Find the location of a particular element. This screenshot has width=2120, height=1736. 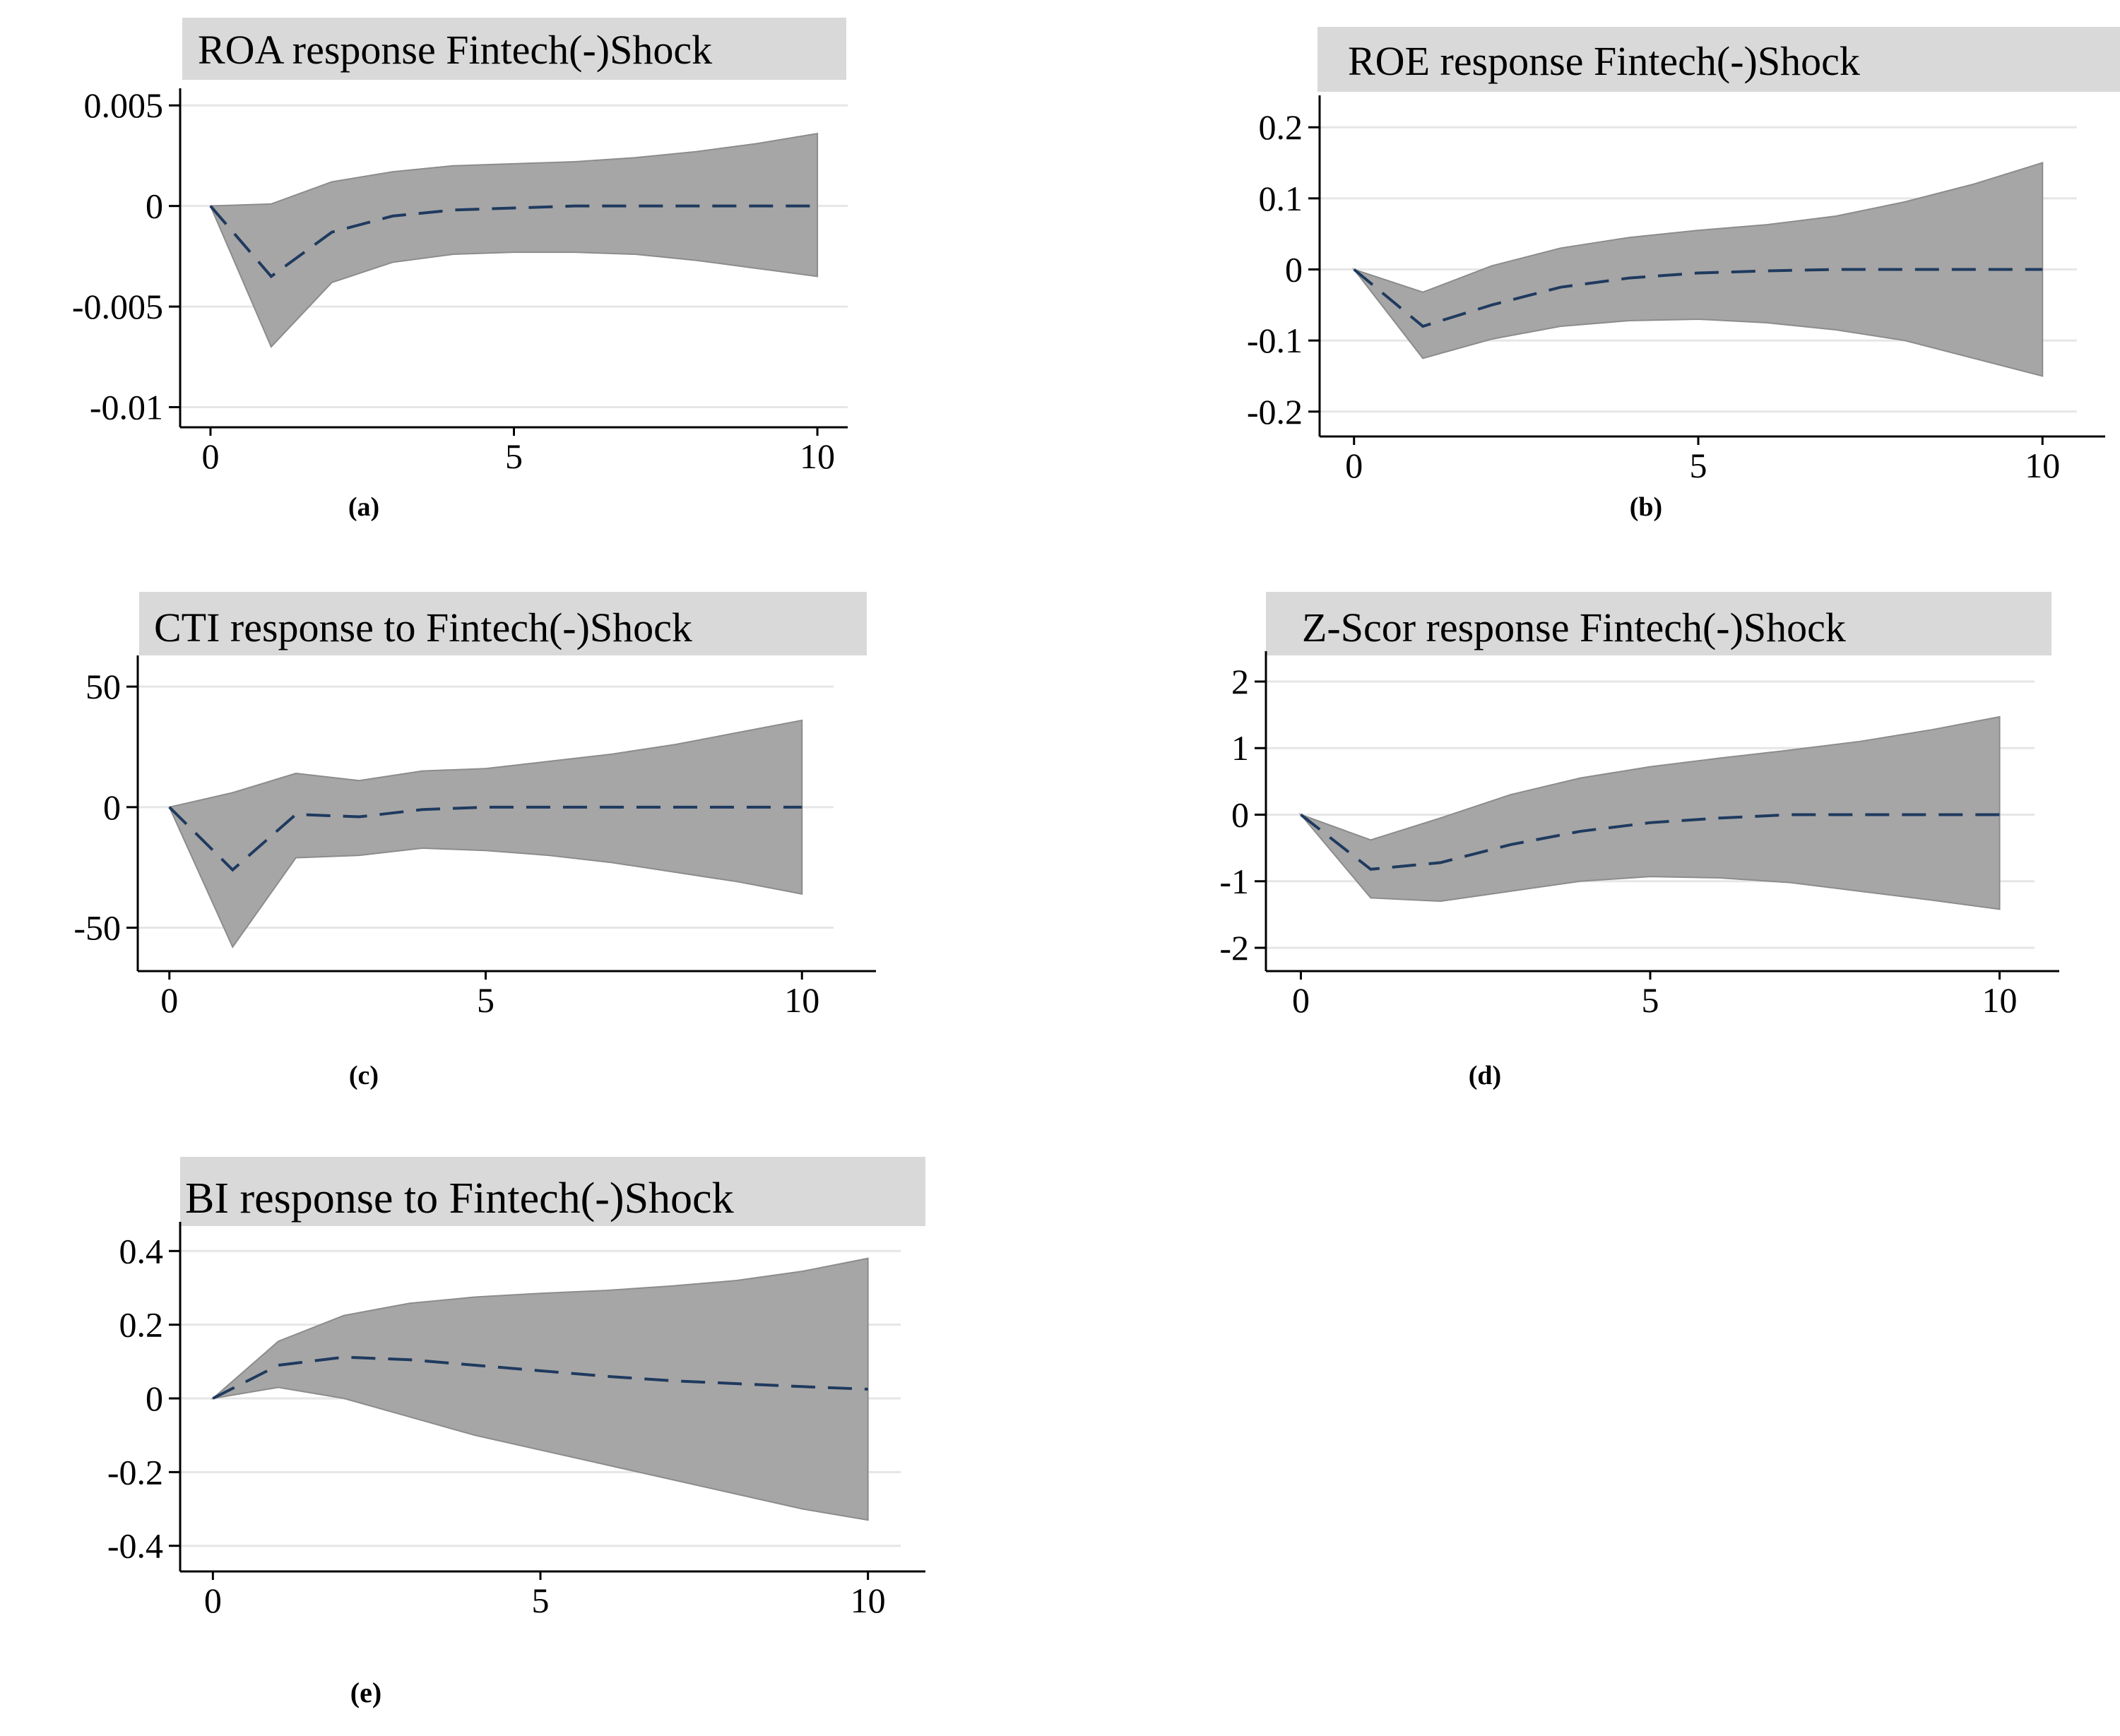

y-tick-label: 0.4 is located at coordinates (141, 1251).